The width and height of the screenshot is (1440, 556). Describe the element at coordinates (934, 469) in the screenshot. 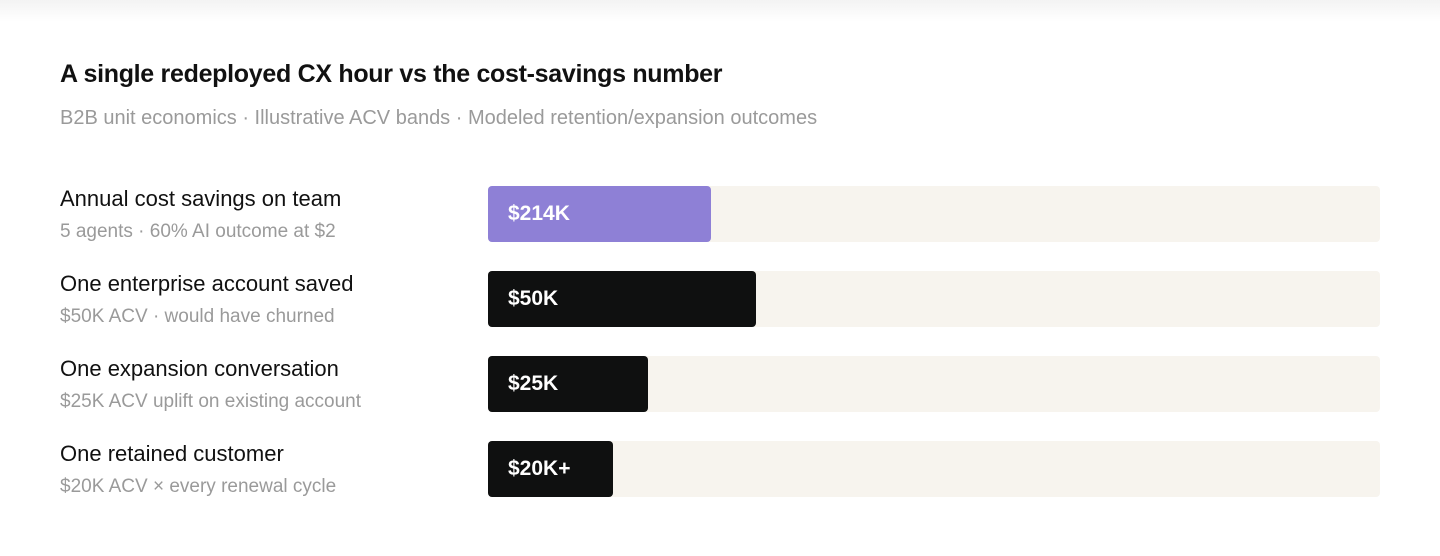

I see `bar-track: $20K+` at that location.